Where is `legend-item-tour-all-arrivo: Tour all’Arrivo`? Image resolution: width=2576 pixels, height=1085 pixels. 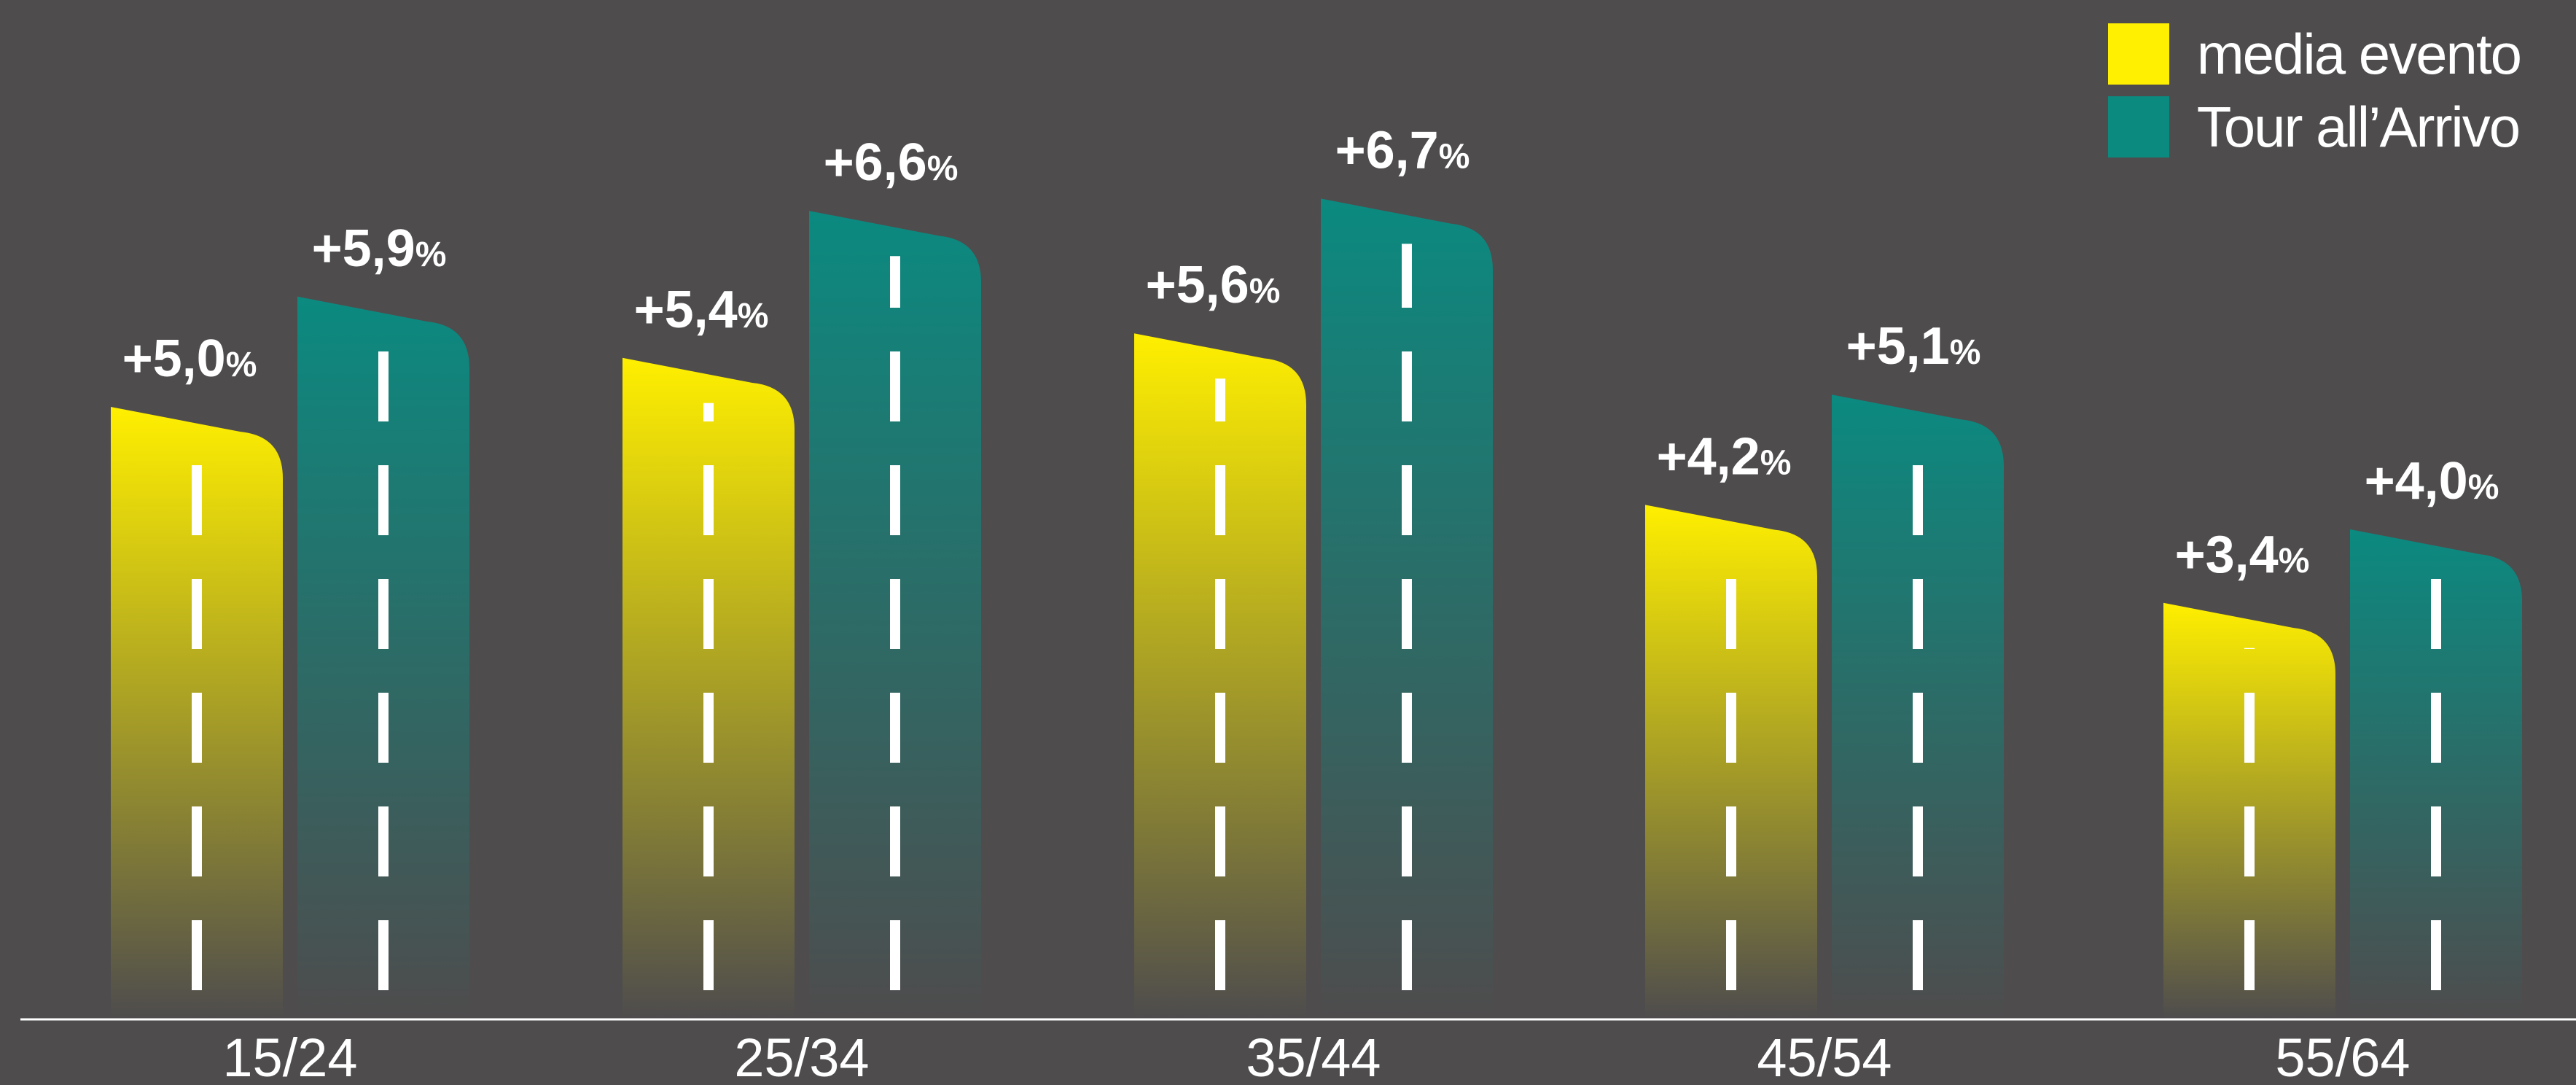
legend-item-tour-all-arrivo: Tour all’Arrivo is located at coordinates (2314, 126).